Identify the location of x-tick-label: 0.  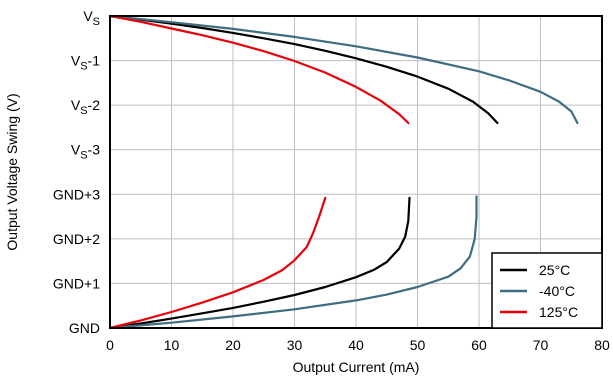
(110, 345).